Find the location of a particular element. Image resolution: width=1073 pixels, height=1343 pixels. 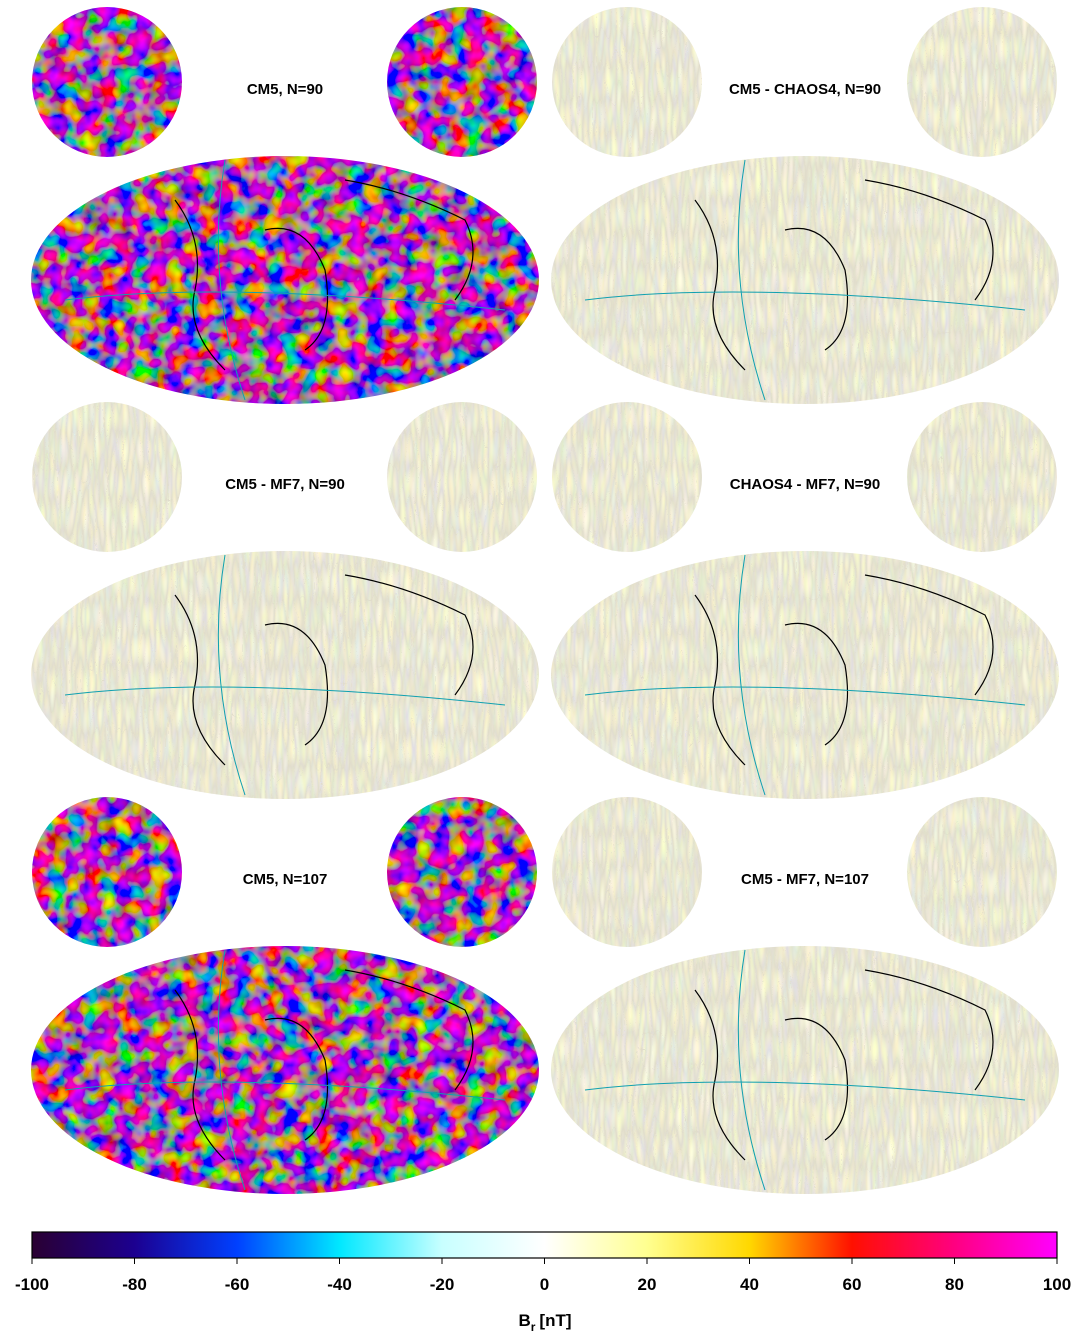

tick-label: 0 is located at coordinates (544, 1284).